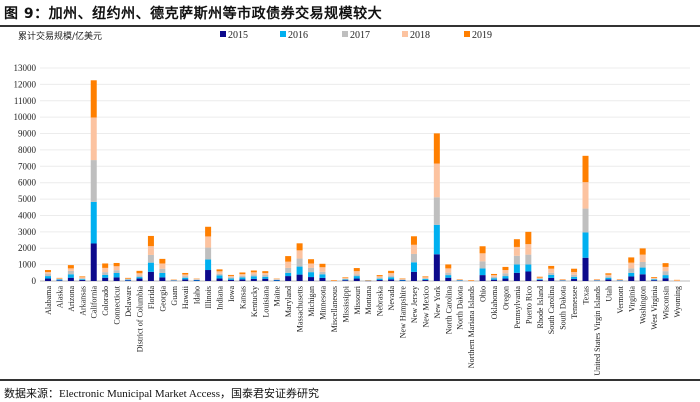 The image size is (700, 402). I want to click on y-tick-label: 3000, so click(27, 232).